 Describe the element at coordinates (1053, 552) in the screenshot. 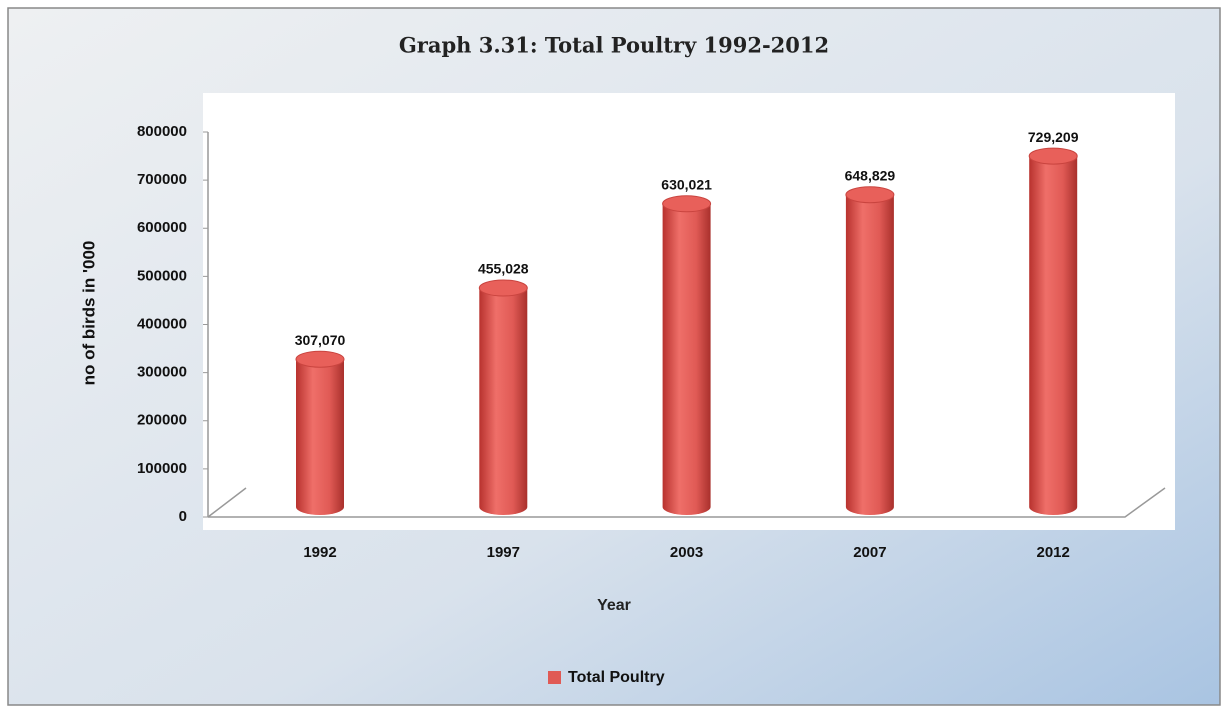

I see `x-tick-label: 2012` at that location.